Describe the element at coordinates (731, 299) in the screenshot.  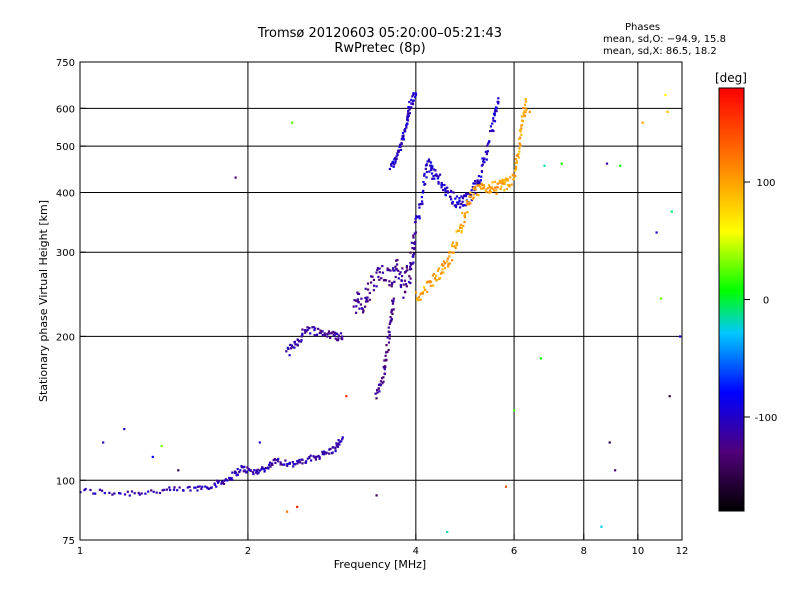
I see `colorbar-gradient` at that location.